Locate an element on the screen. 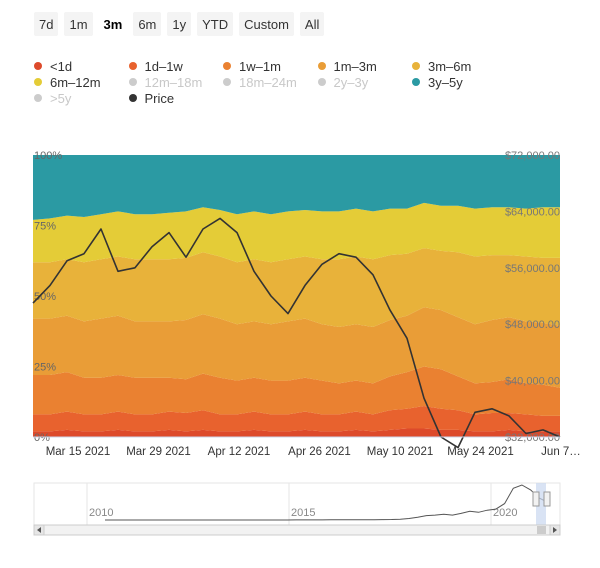 The height and width of the screenshot is (568, 600). scroll-left-arrow-icon is located at coordinates (39, 530).